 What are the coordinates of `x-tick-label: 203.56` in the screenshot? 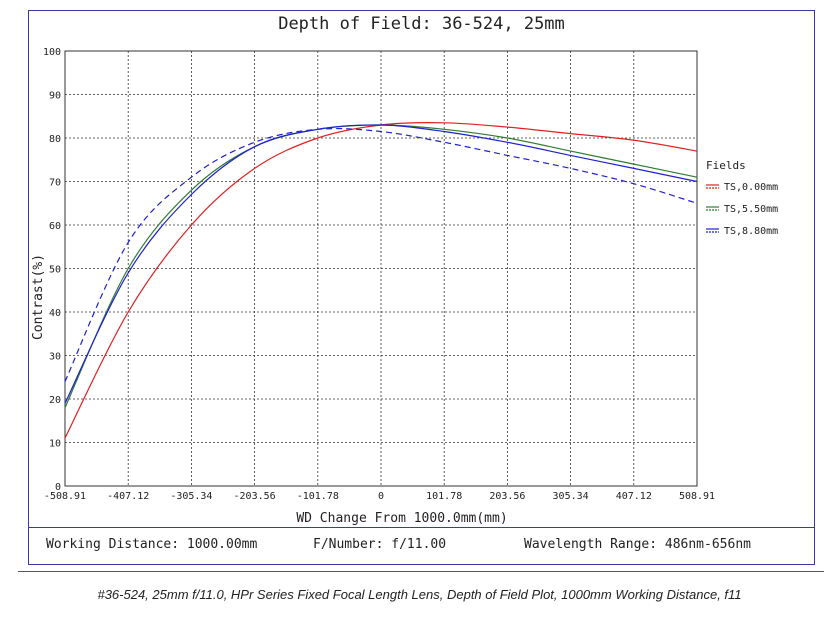 It's located at (507, 496).